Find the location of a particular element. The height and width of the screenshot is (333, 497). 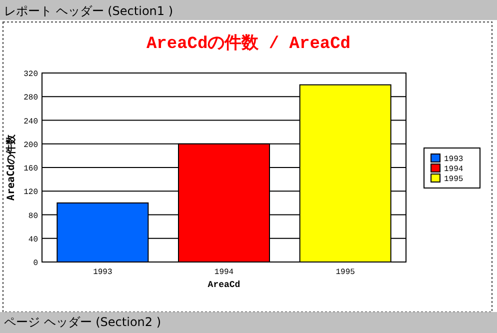

x-tick-label: 1995 is located at coordinates (346, 272).